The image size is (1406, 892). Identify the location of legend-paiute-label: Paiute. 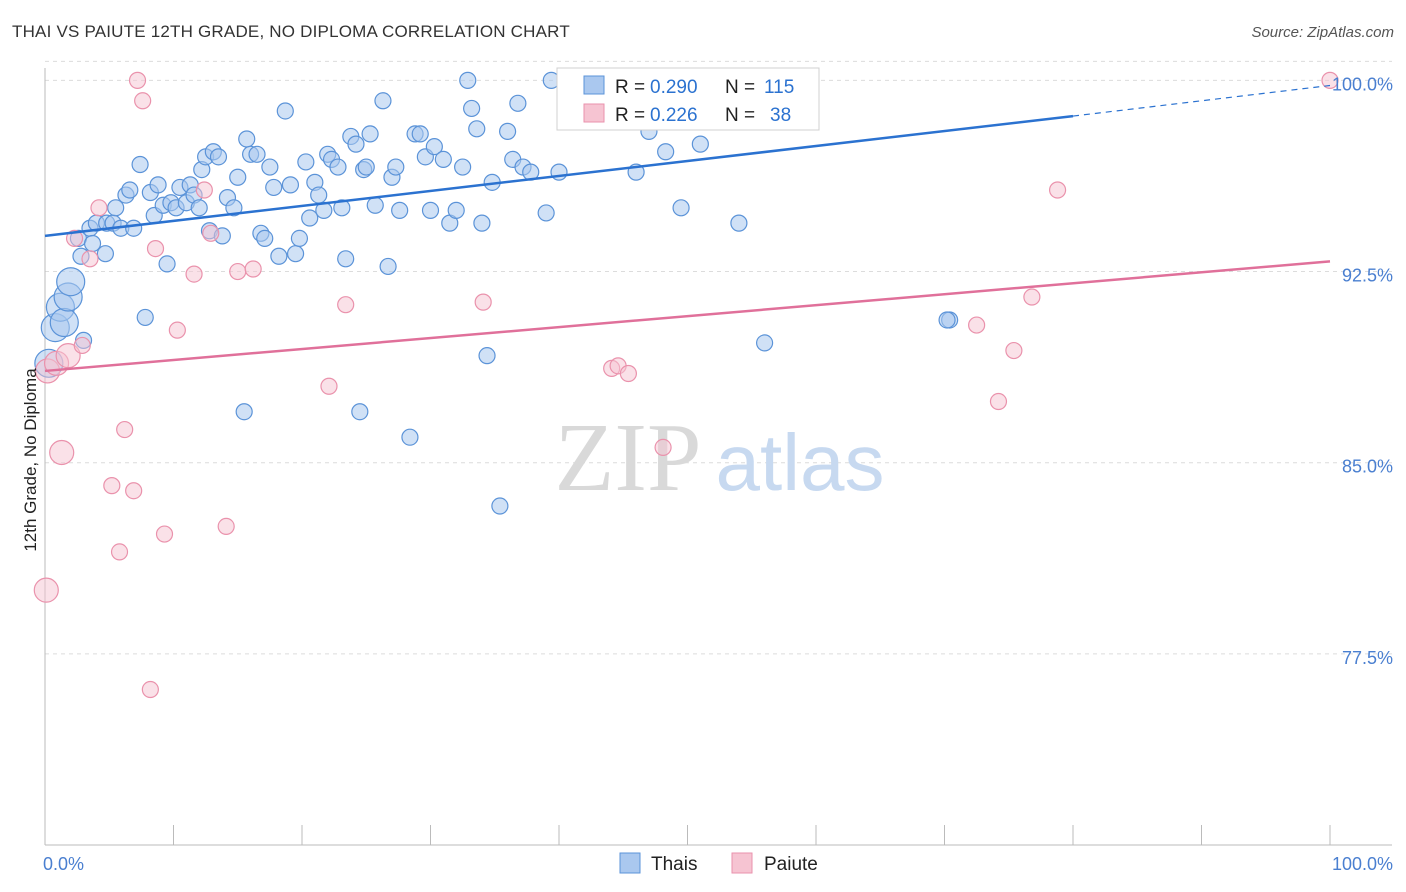
(791, 864).